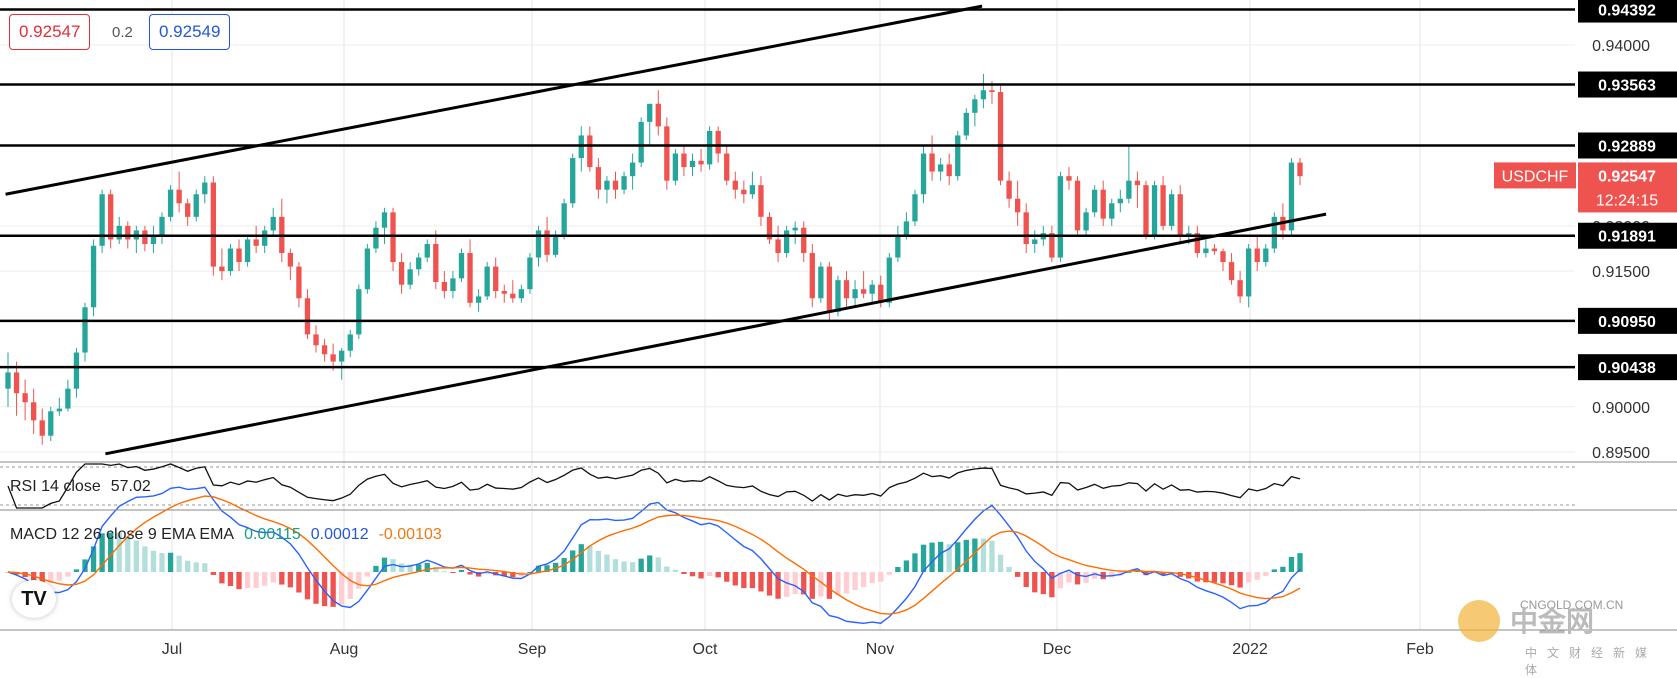  What do you see at coordinates (344, 649) in the screenshot?
I see `x-tick-label: Aug` at bounding box center [344, 649].